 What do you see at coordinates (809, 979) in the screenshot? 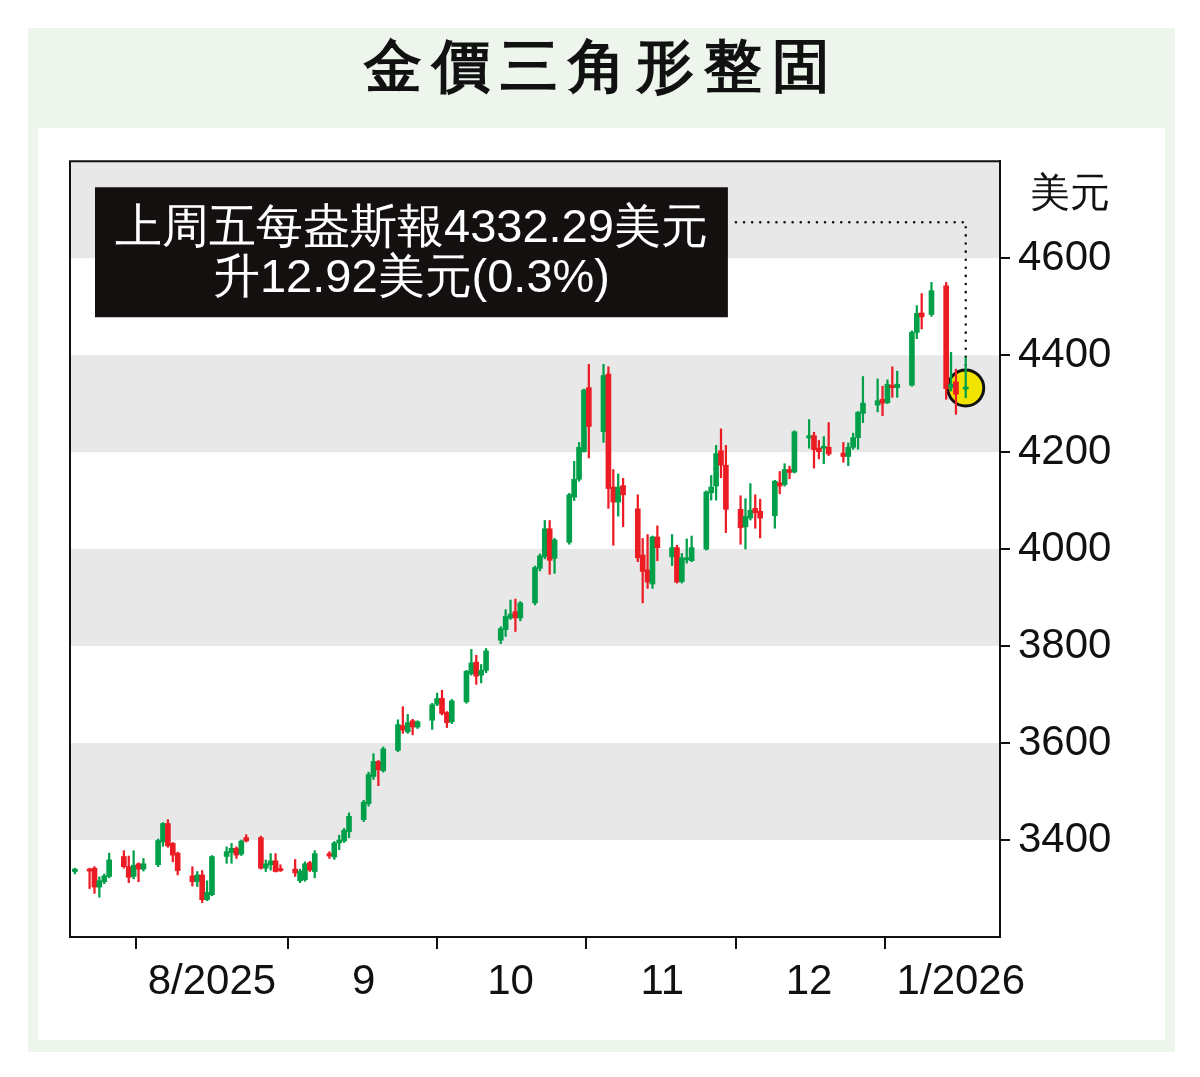
I see `x-tick-label: 12` at bounding box center [809, 979].